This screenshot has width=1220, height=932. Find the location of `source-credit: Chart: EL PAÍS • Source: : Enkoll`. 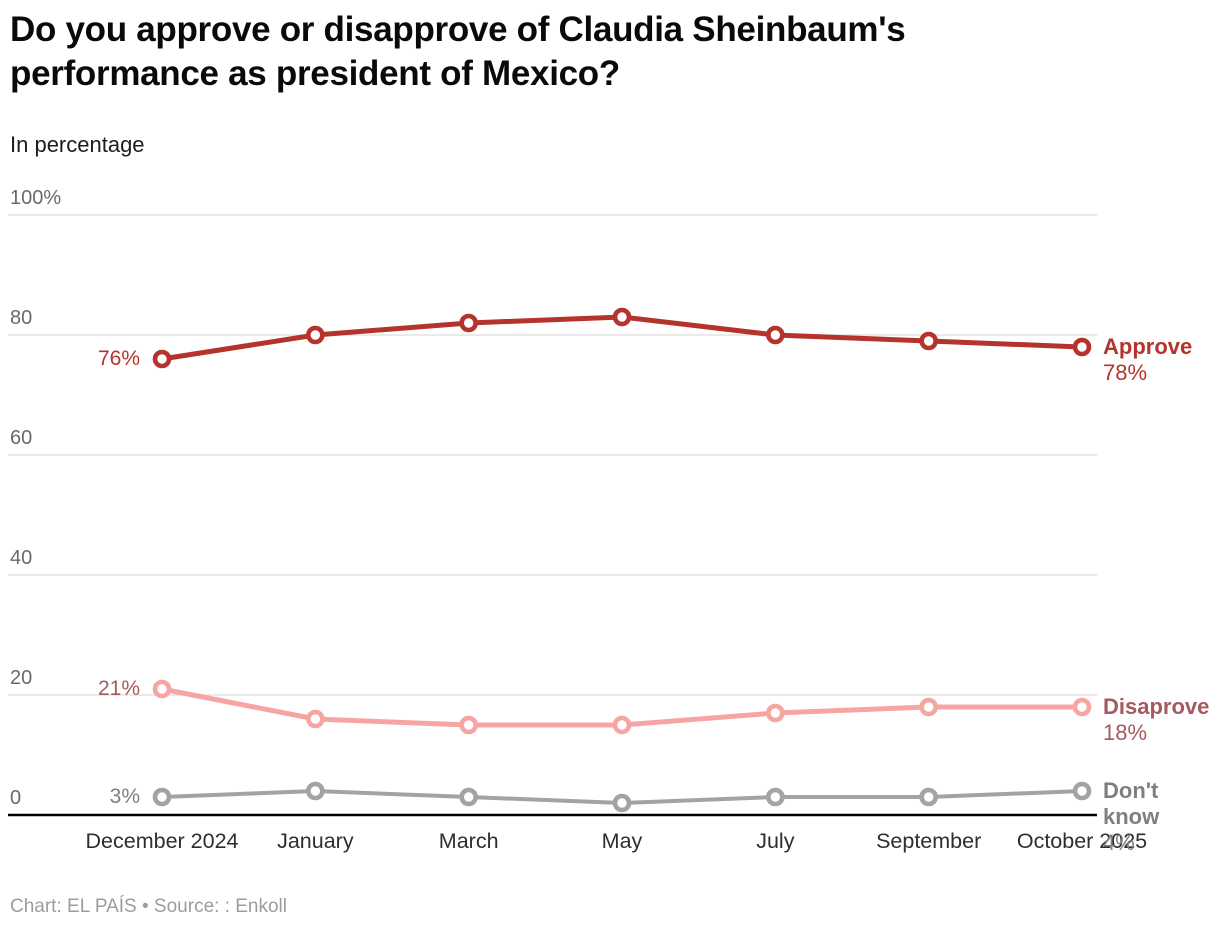

source-credit: Chart: EL PAÍS • Source: : Enkoll is located at coordinates (148, 906).